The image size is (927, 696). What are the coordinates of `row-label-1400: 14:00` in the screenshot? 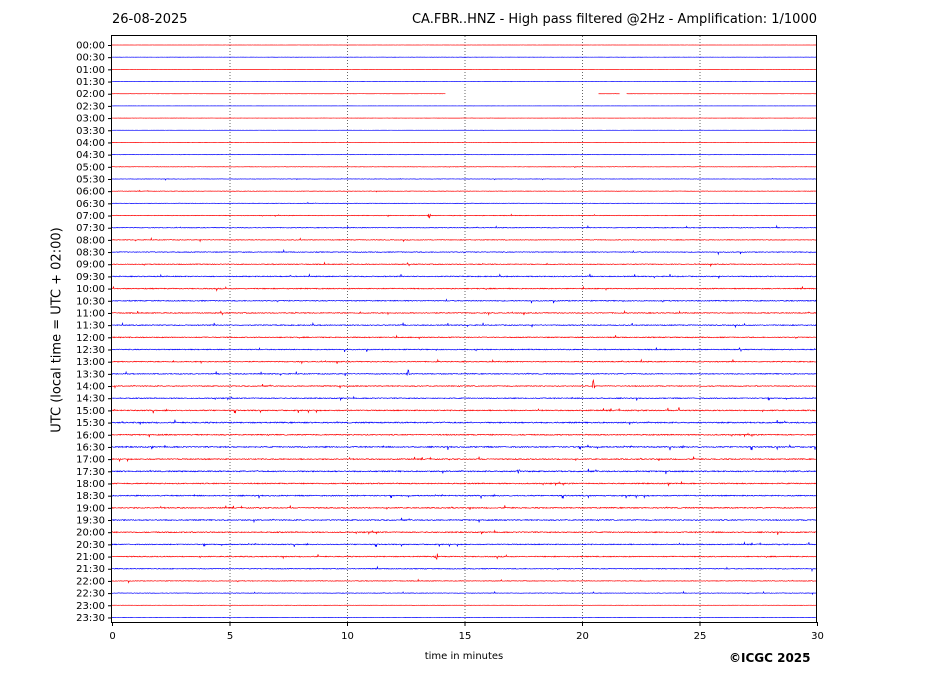 It's located at (90, 387).